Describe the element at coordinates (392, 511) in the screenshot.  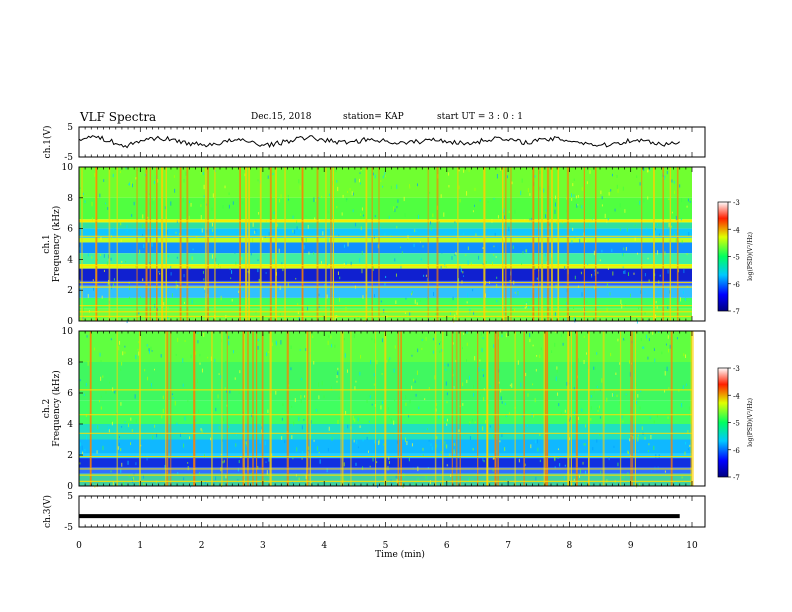
I see `panel-frame` at that location.